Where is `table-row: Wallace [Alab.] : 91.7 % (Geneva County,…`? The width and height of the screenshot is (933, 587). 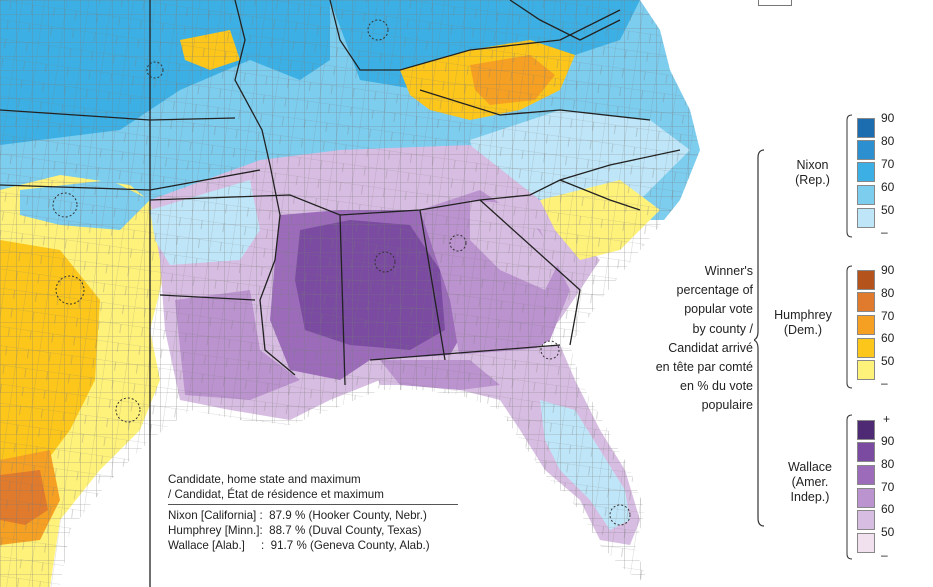 table-row: Wallace [Alab.] : 91.7 % (Geneva County,… is located at coordinates (299, 545).